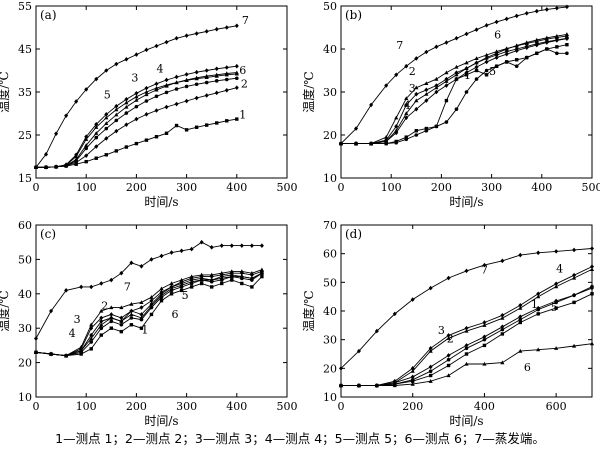 The width and height of the screenshot is (600, 456). What do you see at coordinates (25, 49) in the screenshot?
I see `y-tick-label: 45` at bounding box center [25, 49].